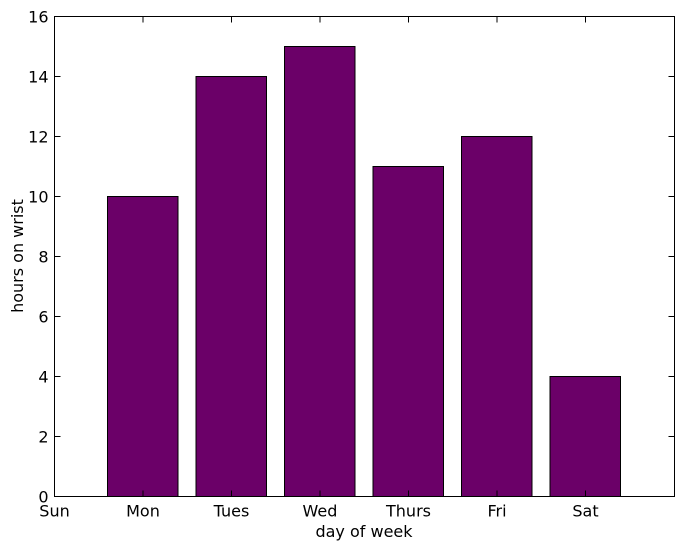 The height and width of the screenshot is (547, 687). What do you see at coordinates (364, 531) in the screenshot?
I see `x-axis-label: day of week` at bounding box center [364, 531].